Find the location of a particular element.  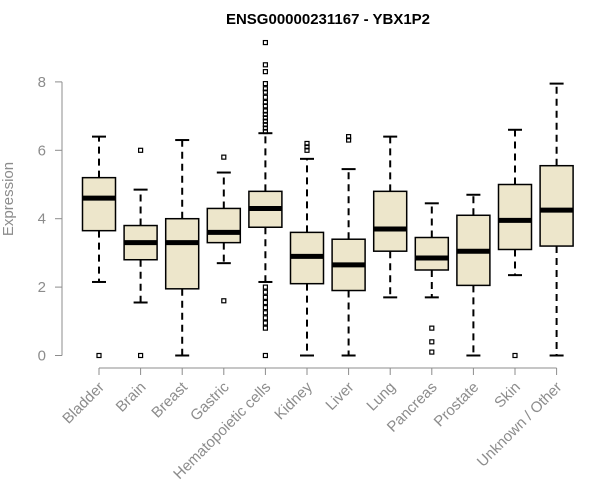

y-tick-label: 2 is located at coordinates (42, 287).